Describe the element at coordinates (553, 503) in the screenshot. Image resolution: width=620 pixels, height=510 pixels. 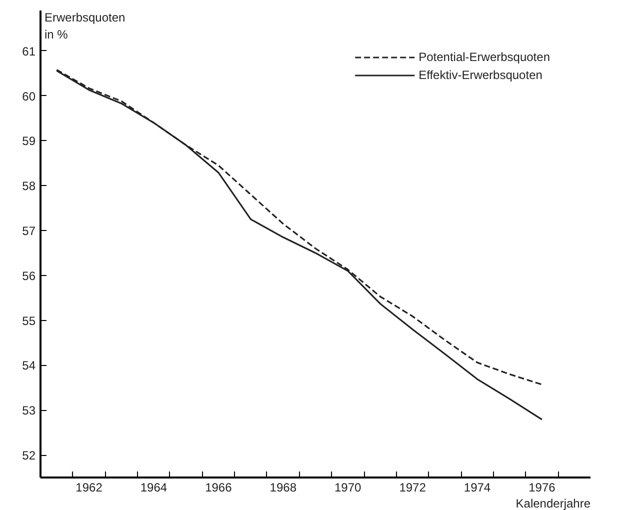
I see `x-axis-title: Kalenderjahre` at that location.